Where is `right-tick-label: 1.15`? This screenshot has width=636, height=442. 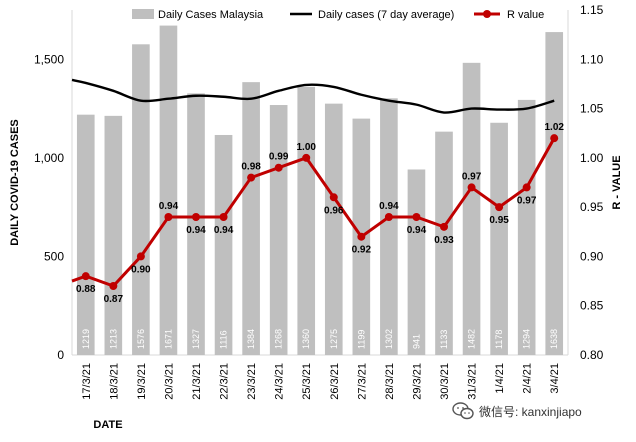 right-tick-label: 1.15 is located at coordinates (592, 10).